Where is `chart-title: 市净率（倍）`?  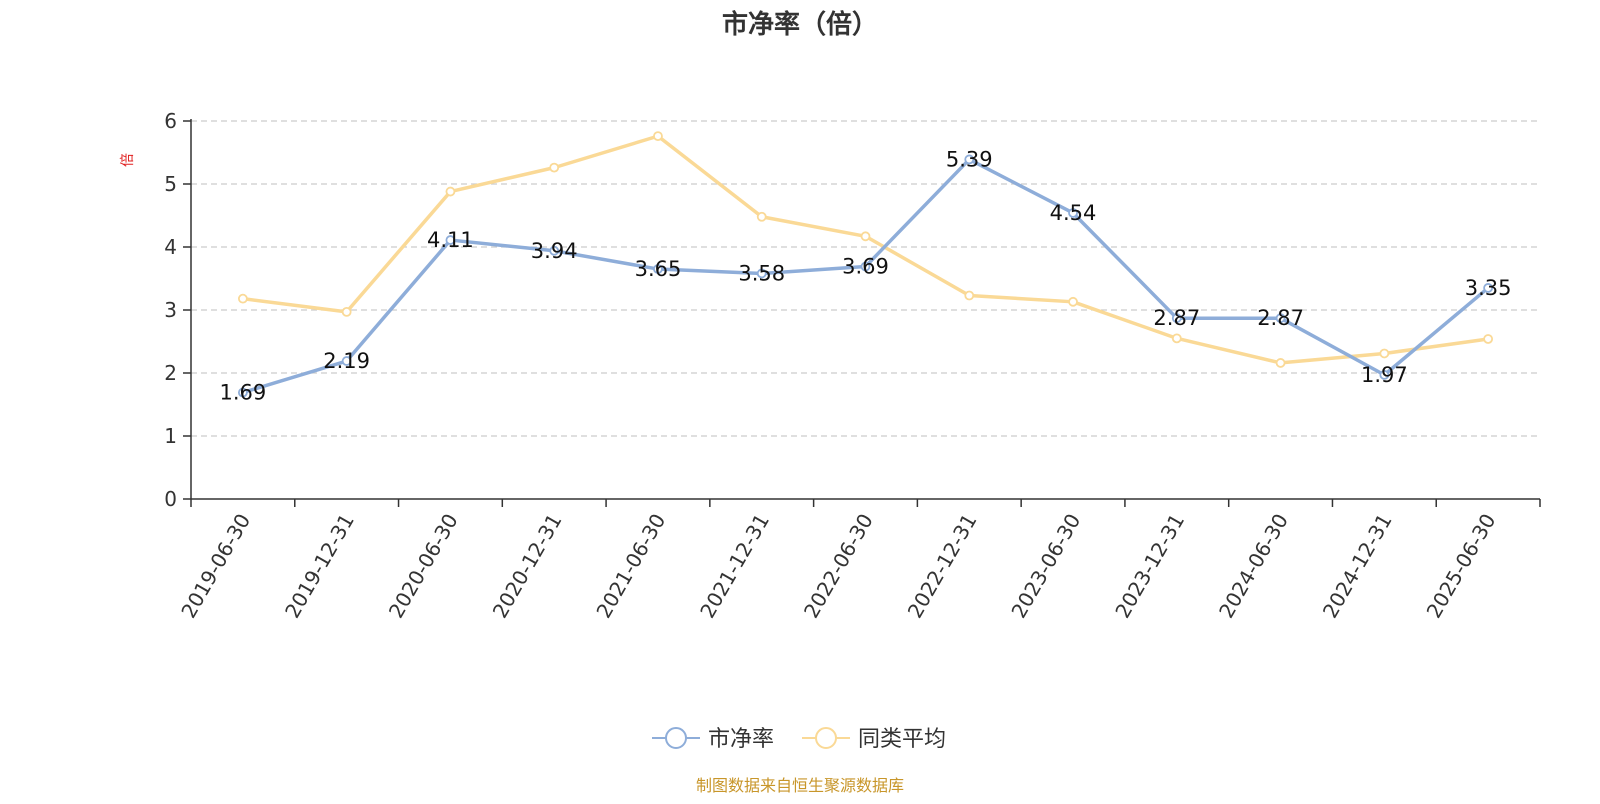
chart-title: 市净率（倍） is located at coordinates (800, 24).